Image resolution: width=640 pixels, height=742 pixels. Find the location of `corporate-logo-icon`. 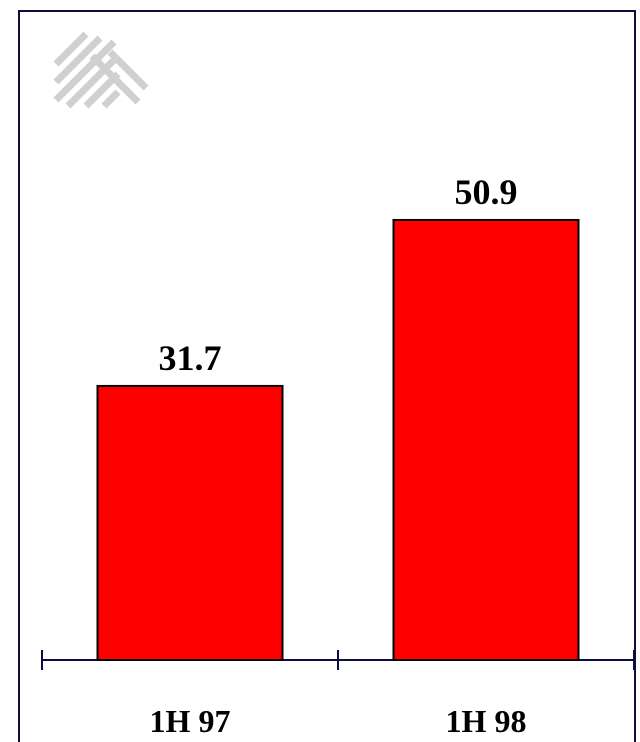

corporate-logo-icon is located at coordinates (101, 70).